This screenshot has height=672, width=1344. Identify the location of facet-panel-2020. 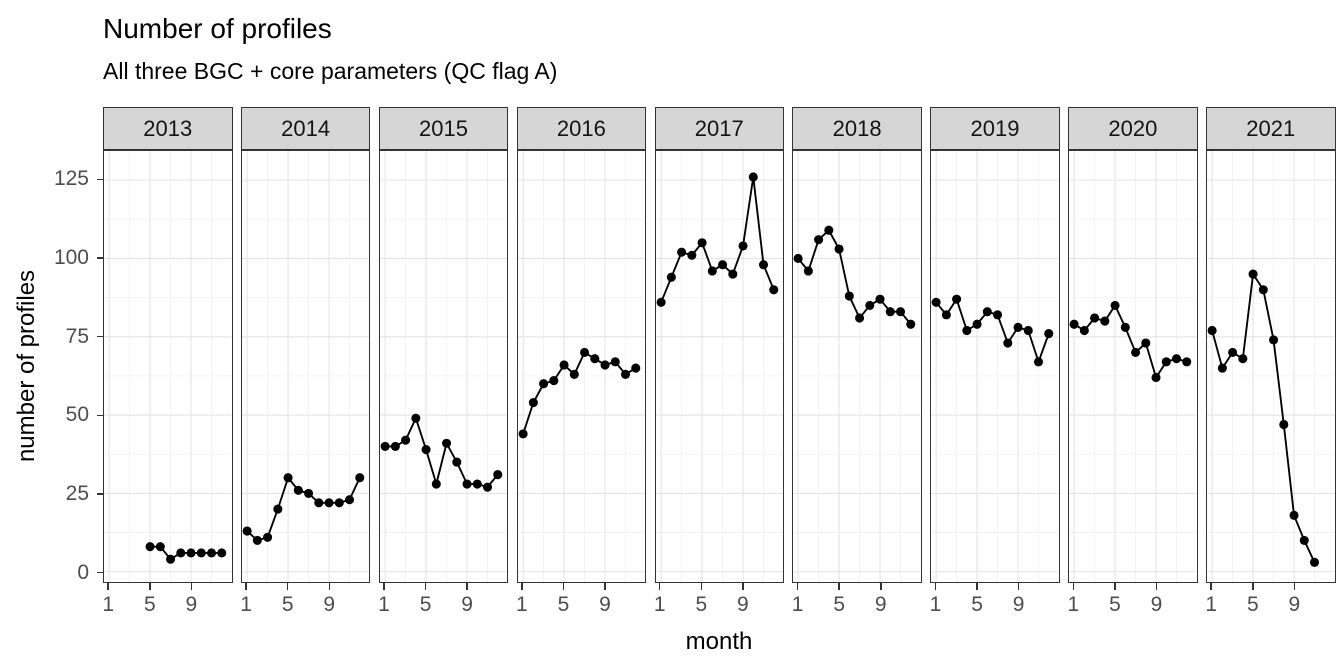
(1133, 366).